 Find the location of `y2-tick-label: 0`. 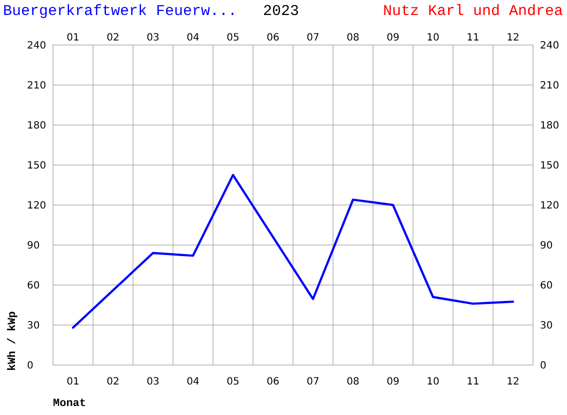

y2-tick-label: 0 is located at coordinates (543, 366).